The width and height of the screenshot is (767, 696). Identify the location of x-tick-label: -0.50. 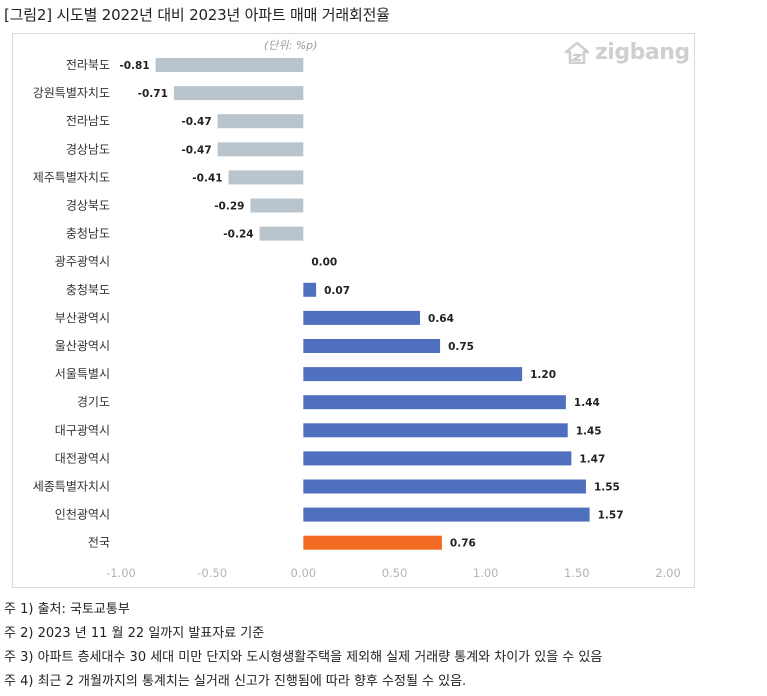
(212, 573).